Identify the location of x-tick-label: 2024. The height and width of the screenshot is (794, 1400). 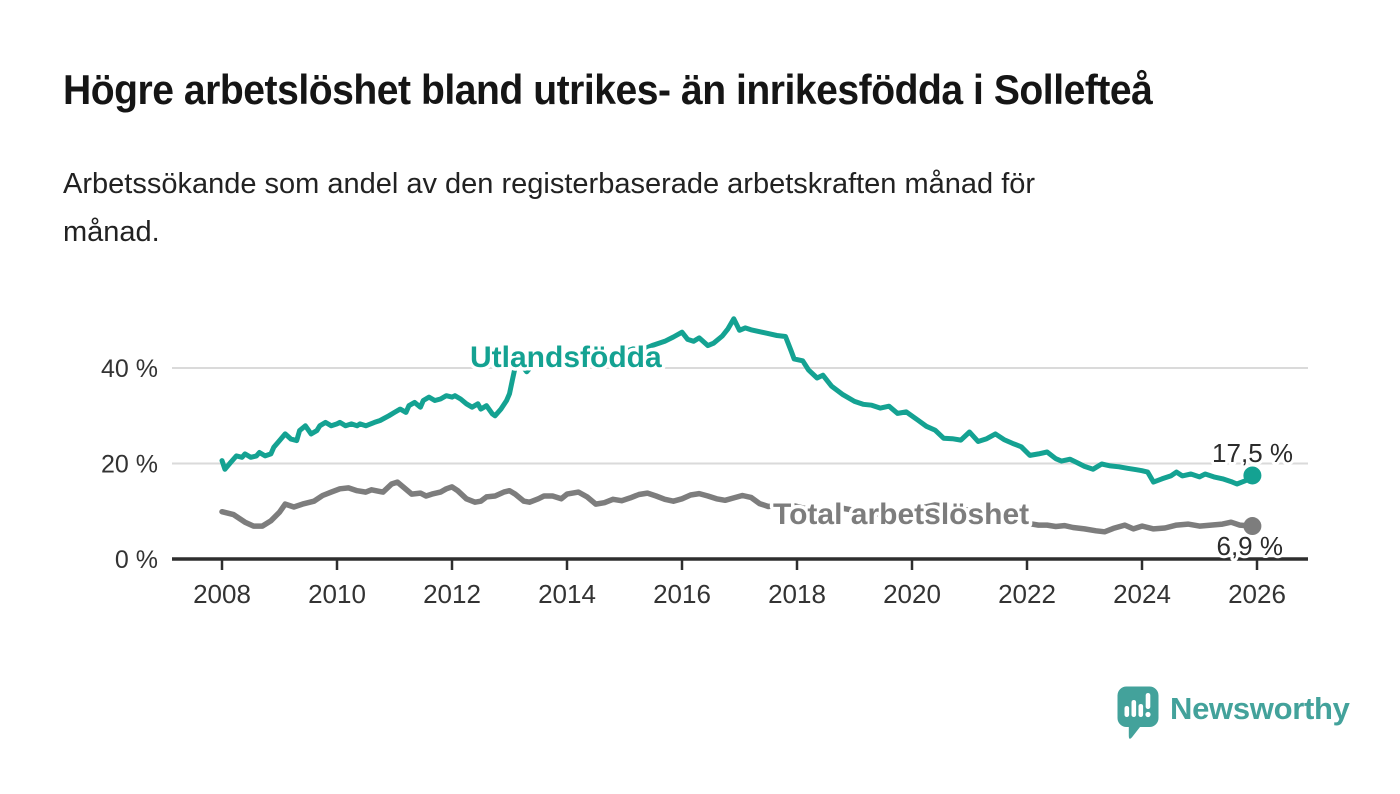
(1142, 594).